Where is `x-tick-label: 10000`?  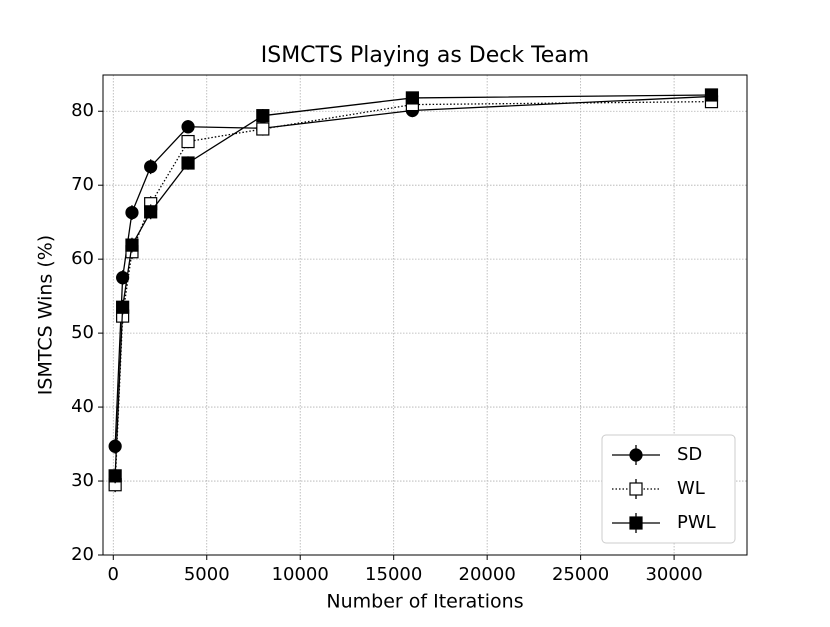
x-tick-label: 10000 is located at coordinates (300, 574).